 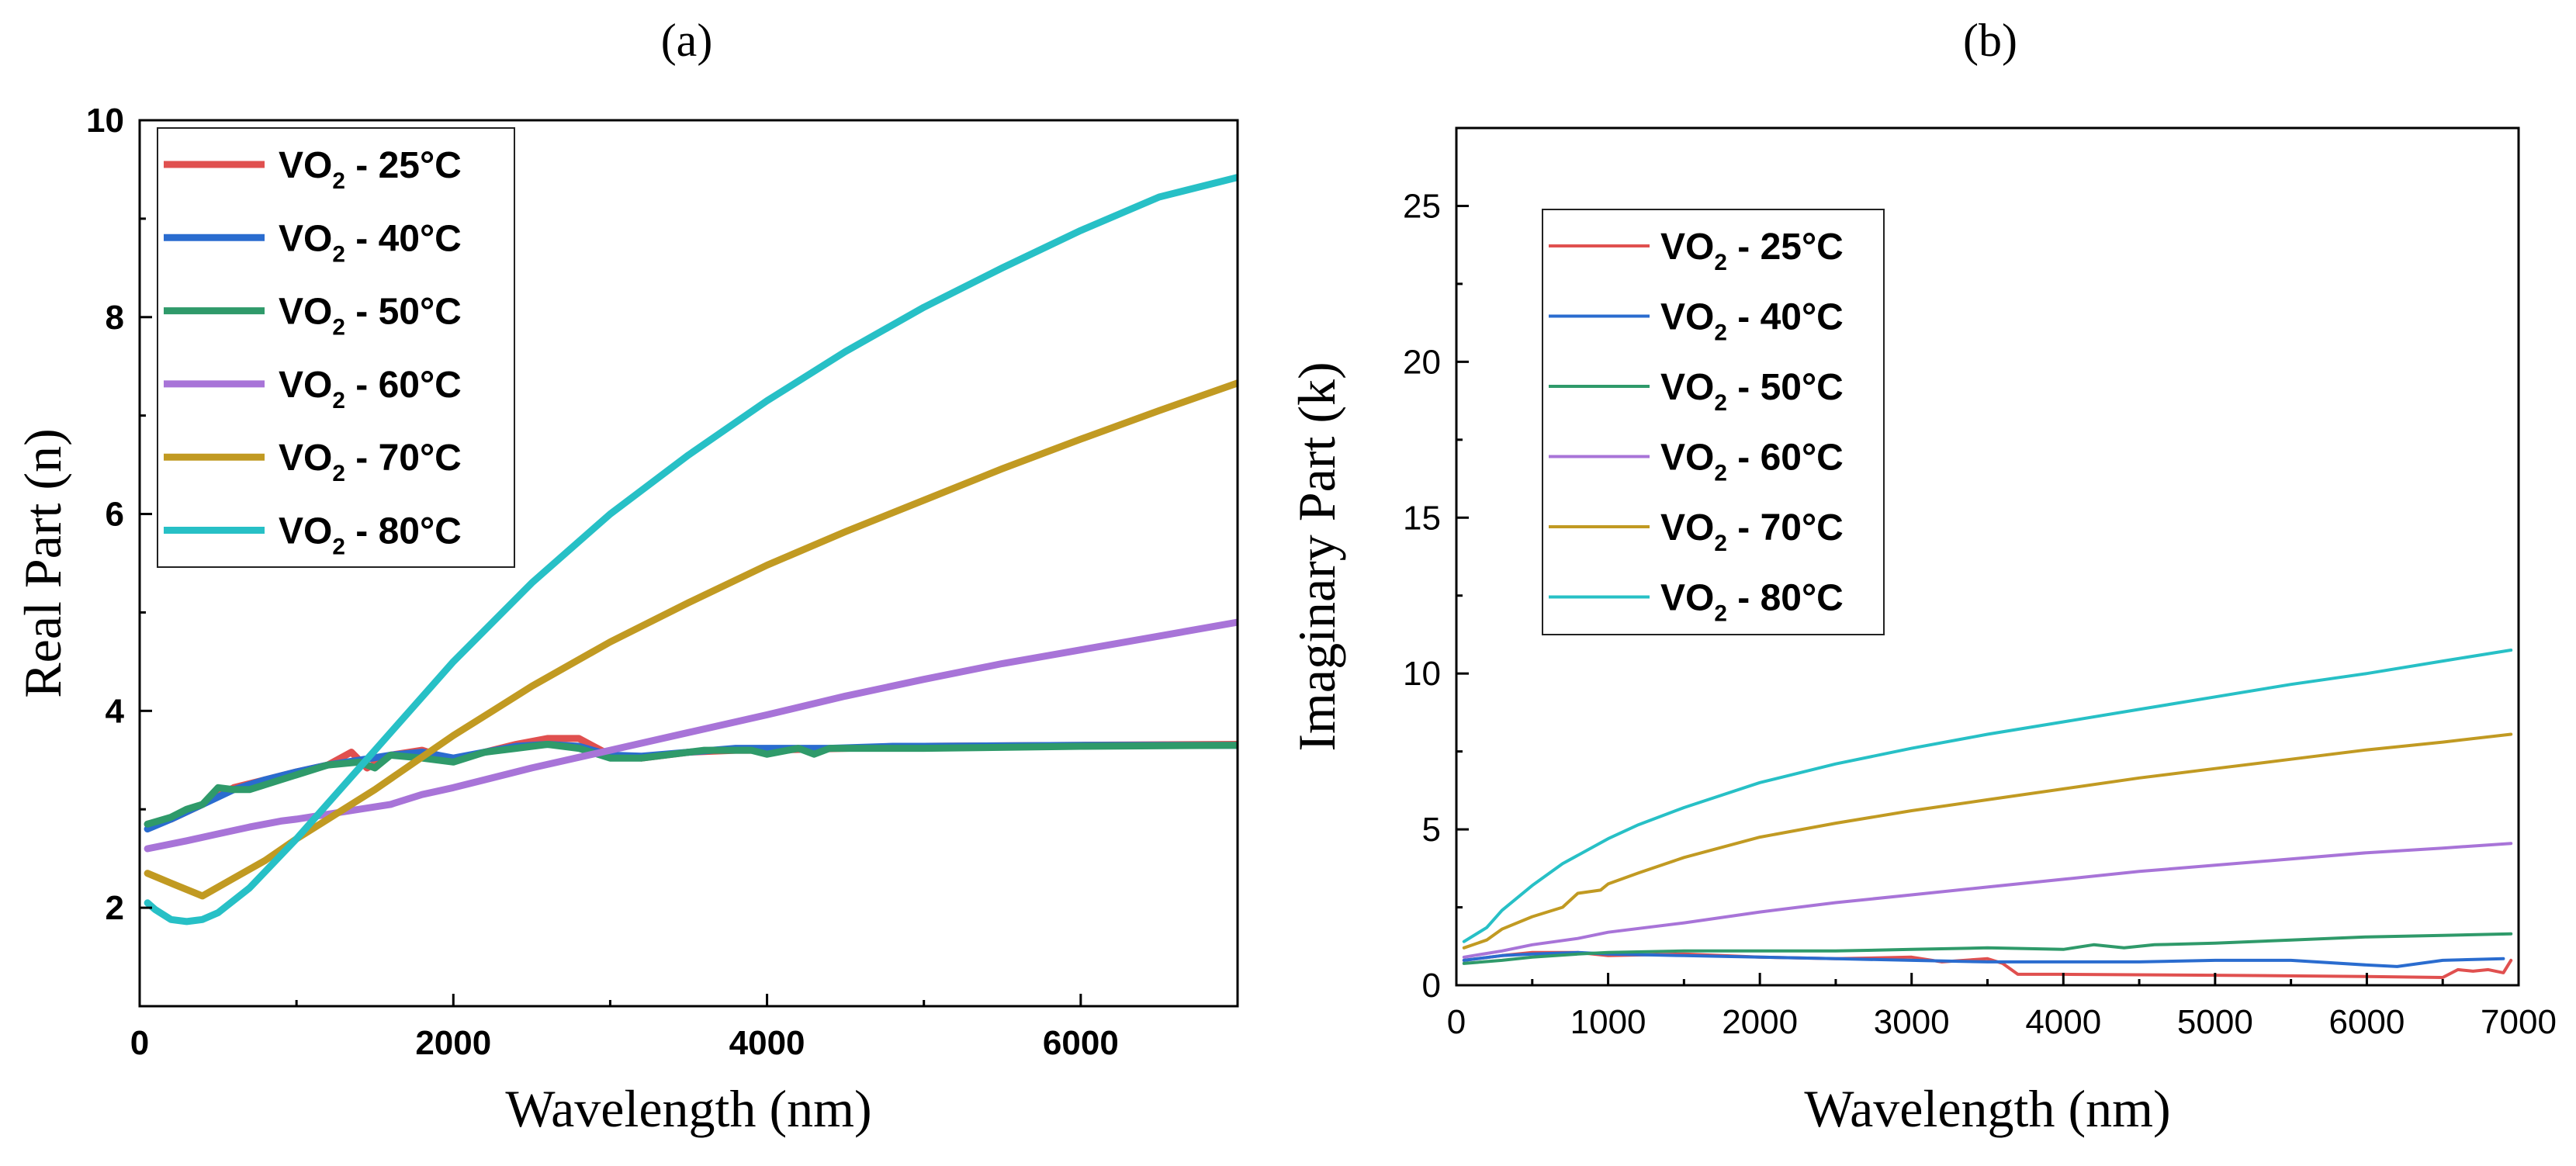 What do you see at coordinates (1316, 556) in the screenshot?
I see `y-axis-label: Imaginary Part (k)` at bounding box center [1316, 556].